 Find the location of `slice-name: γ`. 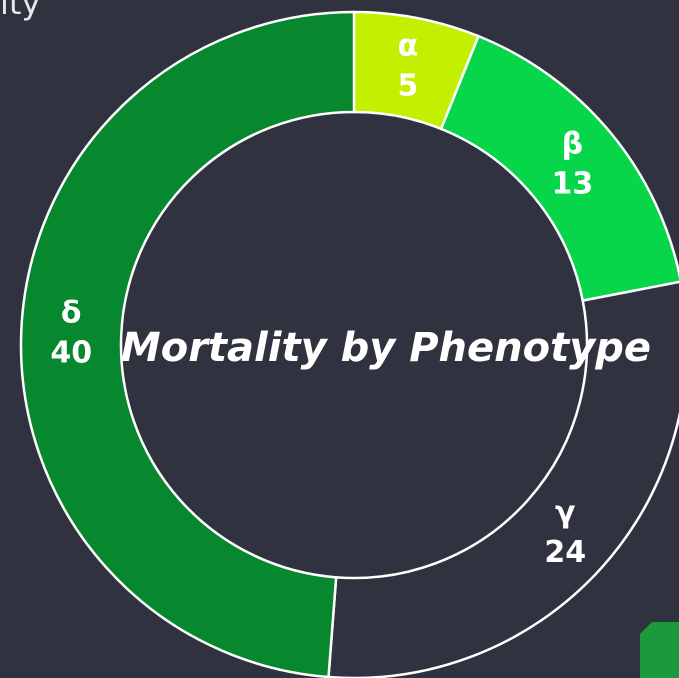

slice-name: γ is located at coordinates (565, 512).